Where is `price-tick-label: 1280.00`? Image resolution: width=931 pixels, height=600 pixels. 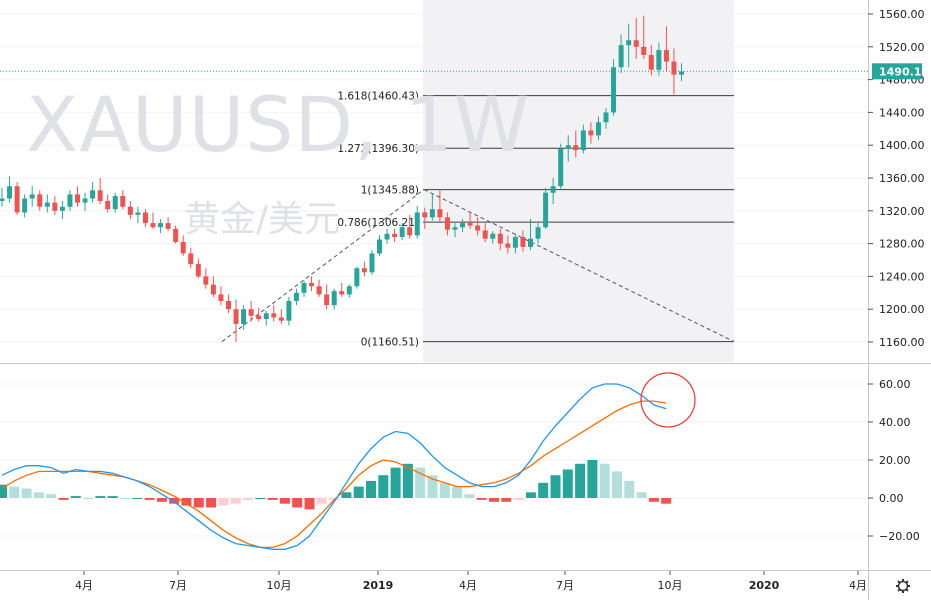 price-tick-label: 1280.00 is located at coordinates (902, 244).